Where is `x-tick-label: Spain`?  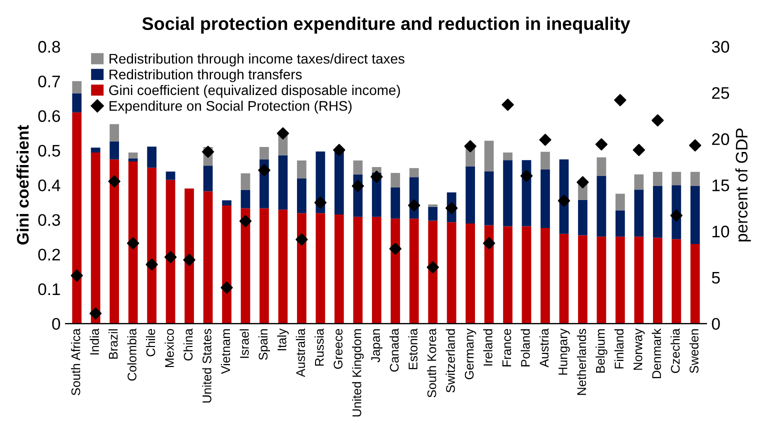
x-tick-label: Spain is located at coordinates (264, 344).